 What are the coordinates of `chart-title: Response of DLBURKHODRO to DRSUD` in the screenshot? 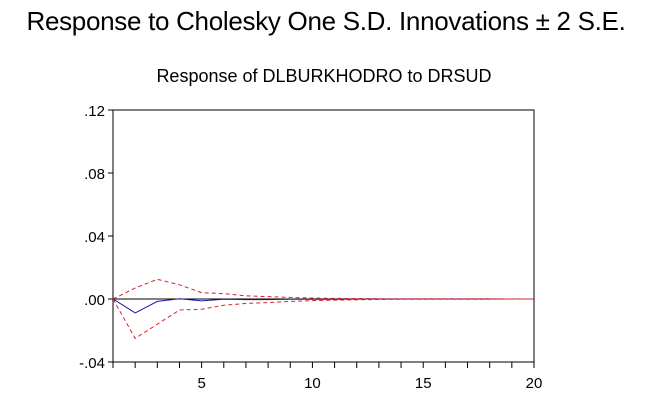 It's located at (323, 76).